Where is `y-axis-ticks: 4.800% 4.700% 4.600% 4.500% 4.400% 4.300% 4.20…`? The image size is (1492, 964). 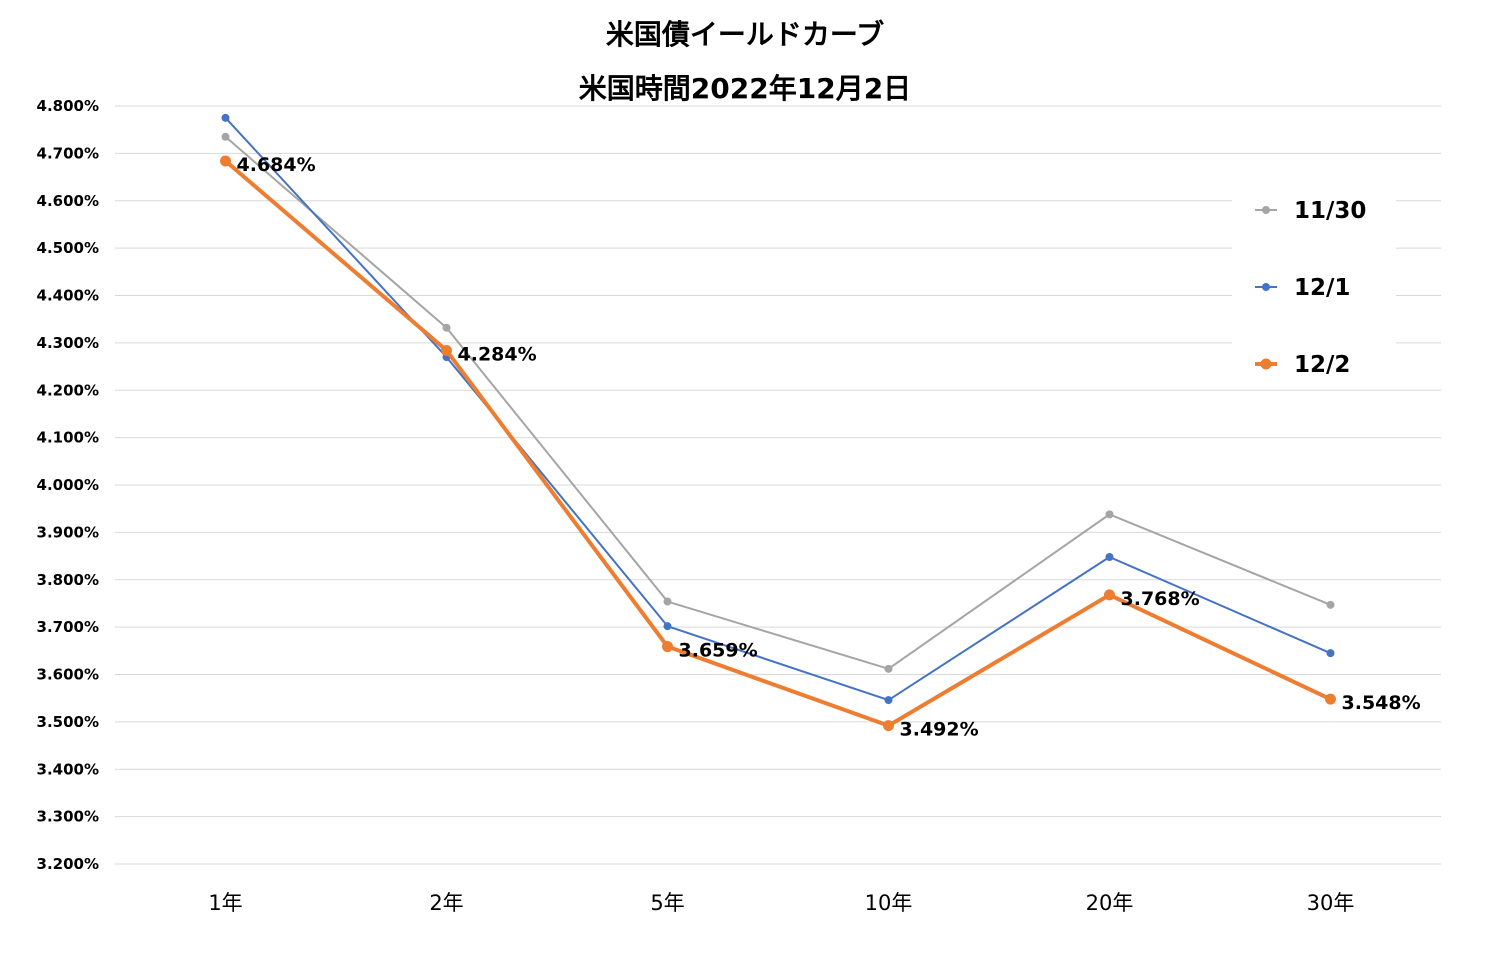 y-axis-ticks: 4.800% 4.700% 4.600% 4.500% 4.400% 4.300% 4.20… is located at coordinates (68, 485).